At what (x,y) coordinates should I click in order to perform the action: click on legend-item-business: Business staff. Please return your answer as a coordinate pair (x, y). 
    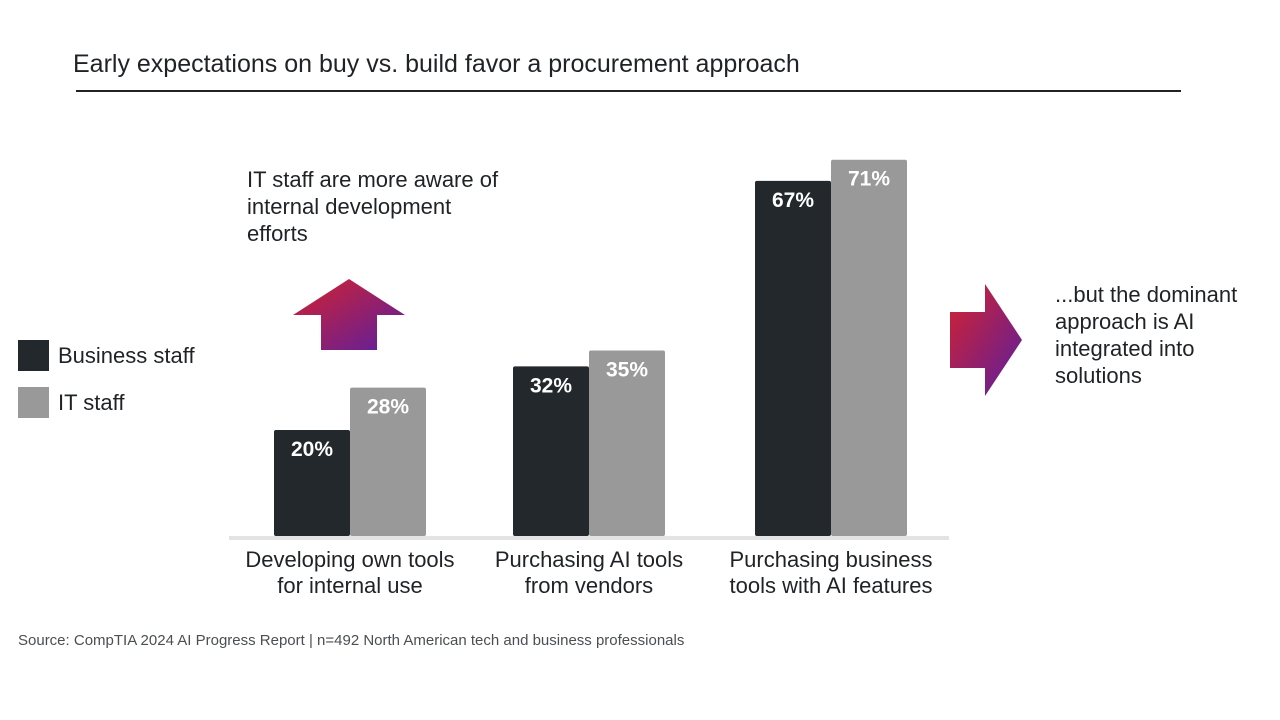
    Looking at the image, I should click on (106, 355).